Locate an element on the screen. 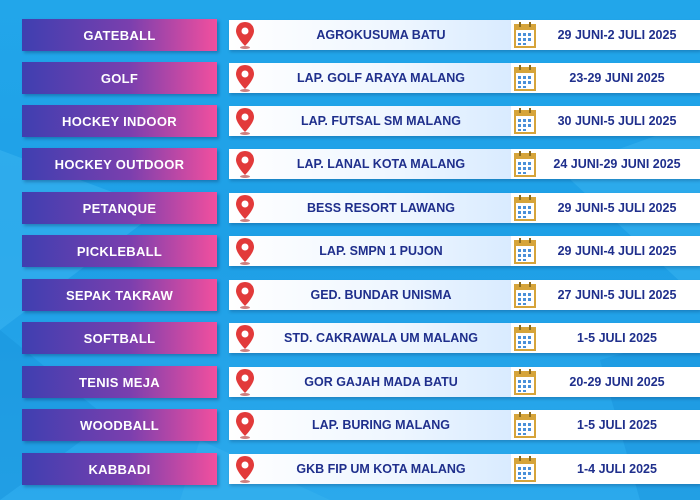 The width and height of the screenshot is (700, 500). sport-name: SOFTBALL is located at coordinates (119, 338).